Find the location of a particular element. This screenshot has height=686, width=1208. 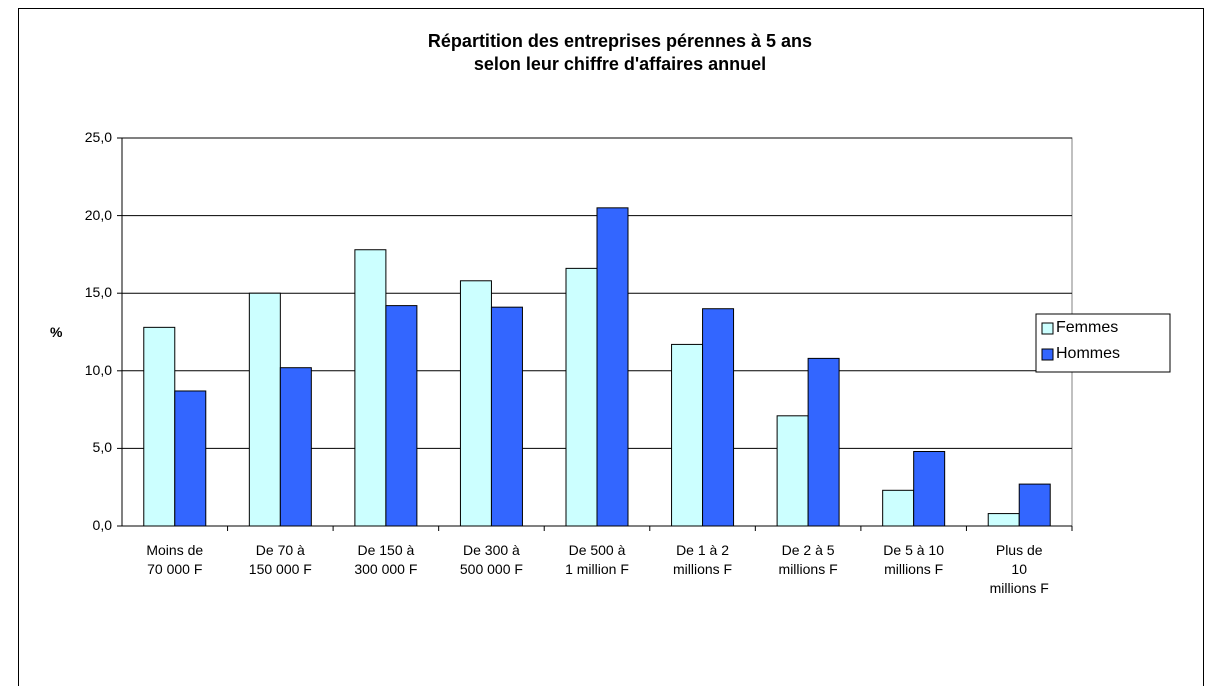

x-tick-label: De 1 à 2 millions F is located at coordinates (702, 559).